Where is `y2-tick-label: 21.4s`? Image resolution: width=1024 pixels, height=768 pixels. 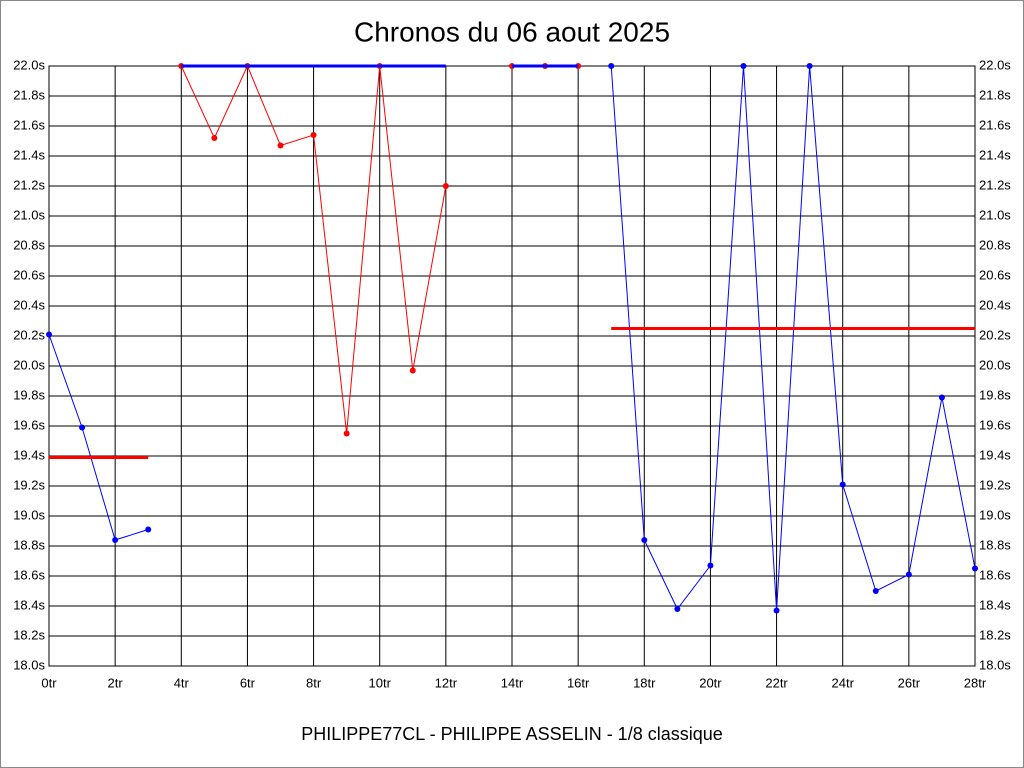
y2-tick-label: 21.4s is located at coordinates (995, 154).